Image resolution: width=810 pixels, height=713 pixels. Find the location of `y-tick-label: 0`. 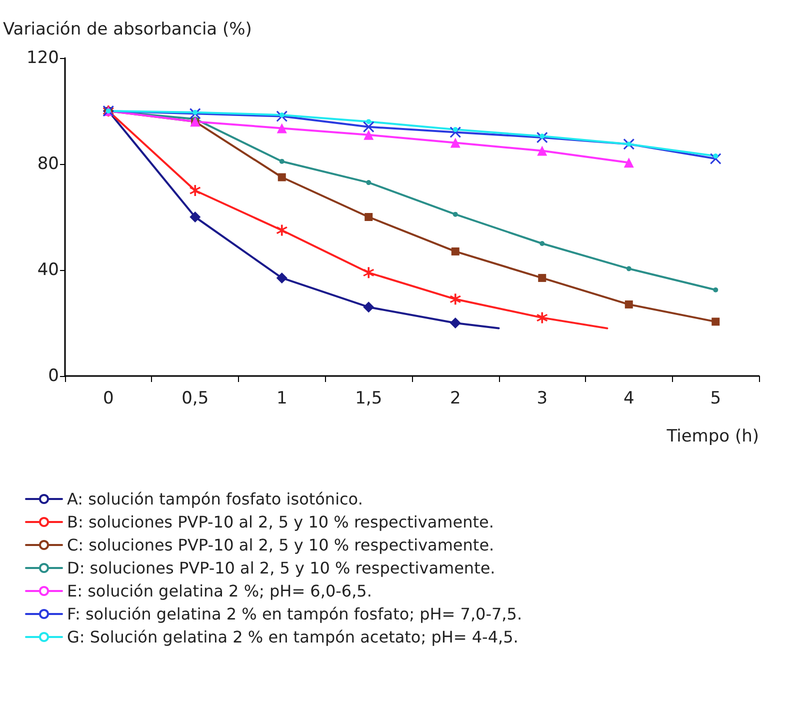

y-tick-label: 0 is located at coordinates (53, 376).